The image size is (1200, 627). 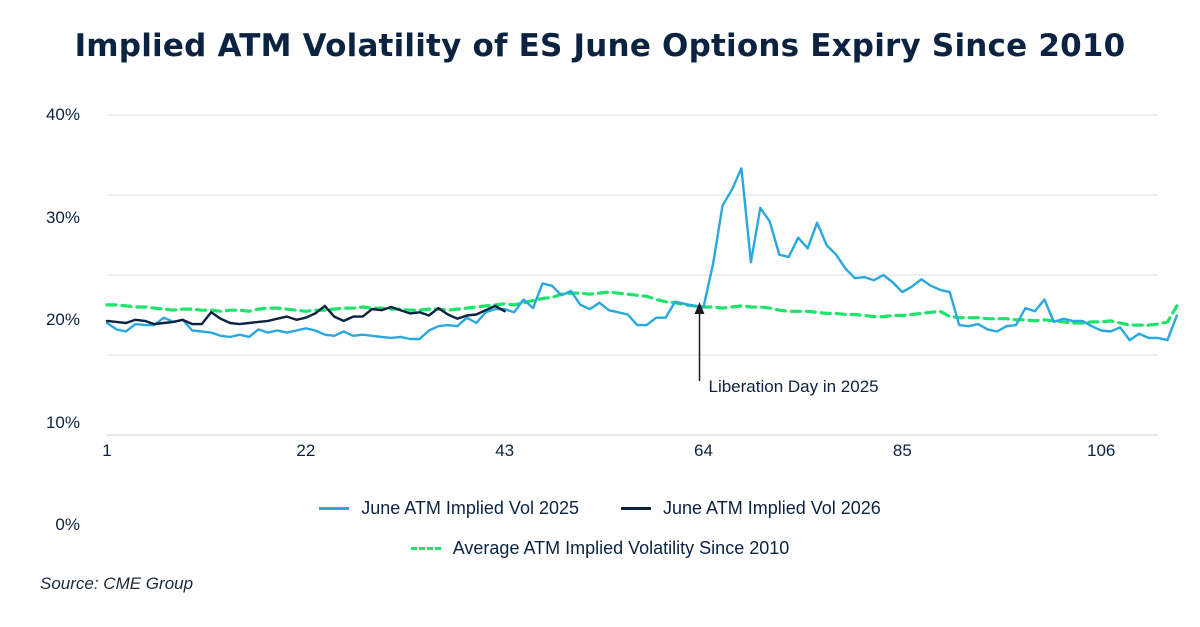 What do you see at coordinates (470, 508) in the screenshot?
I see `legend-label-2025: June ATM Implied Vol 2025` at bounding box center [470, 508].